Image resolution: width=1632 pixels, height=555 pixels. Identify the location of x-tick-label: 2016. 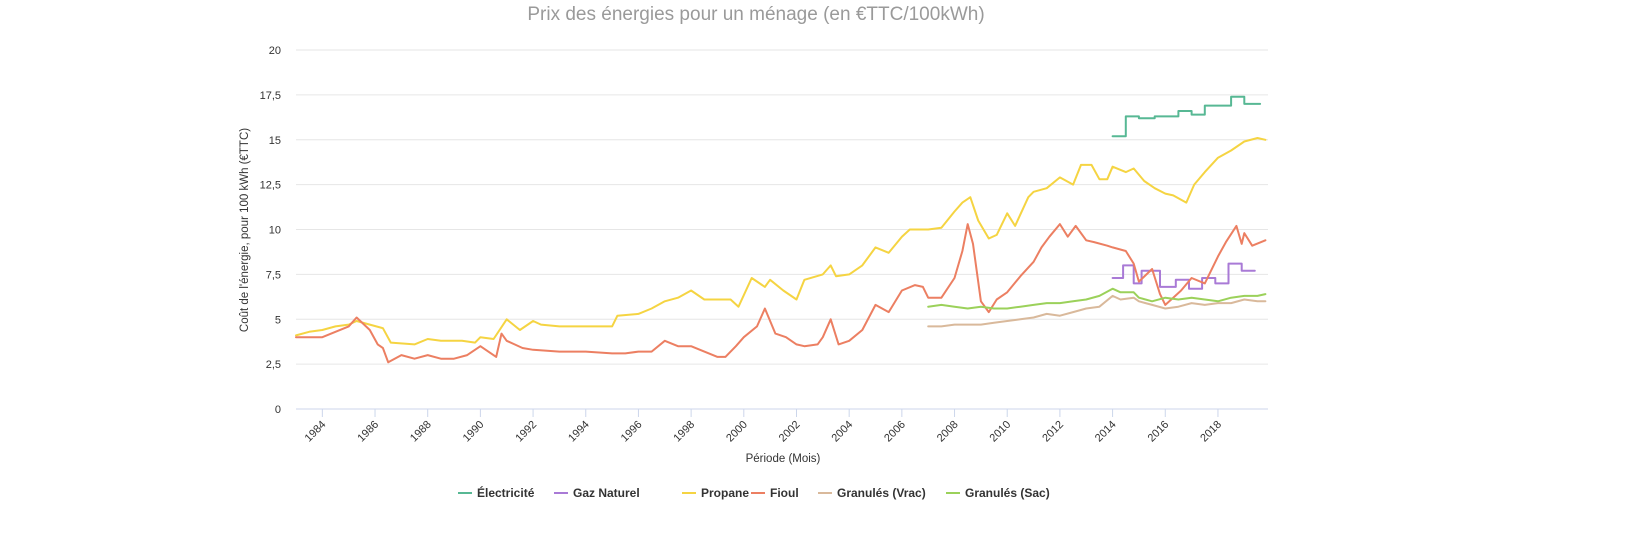
(1159, 432).